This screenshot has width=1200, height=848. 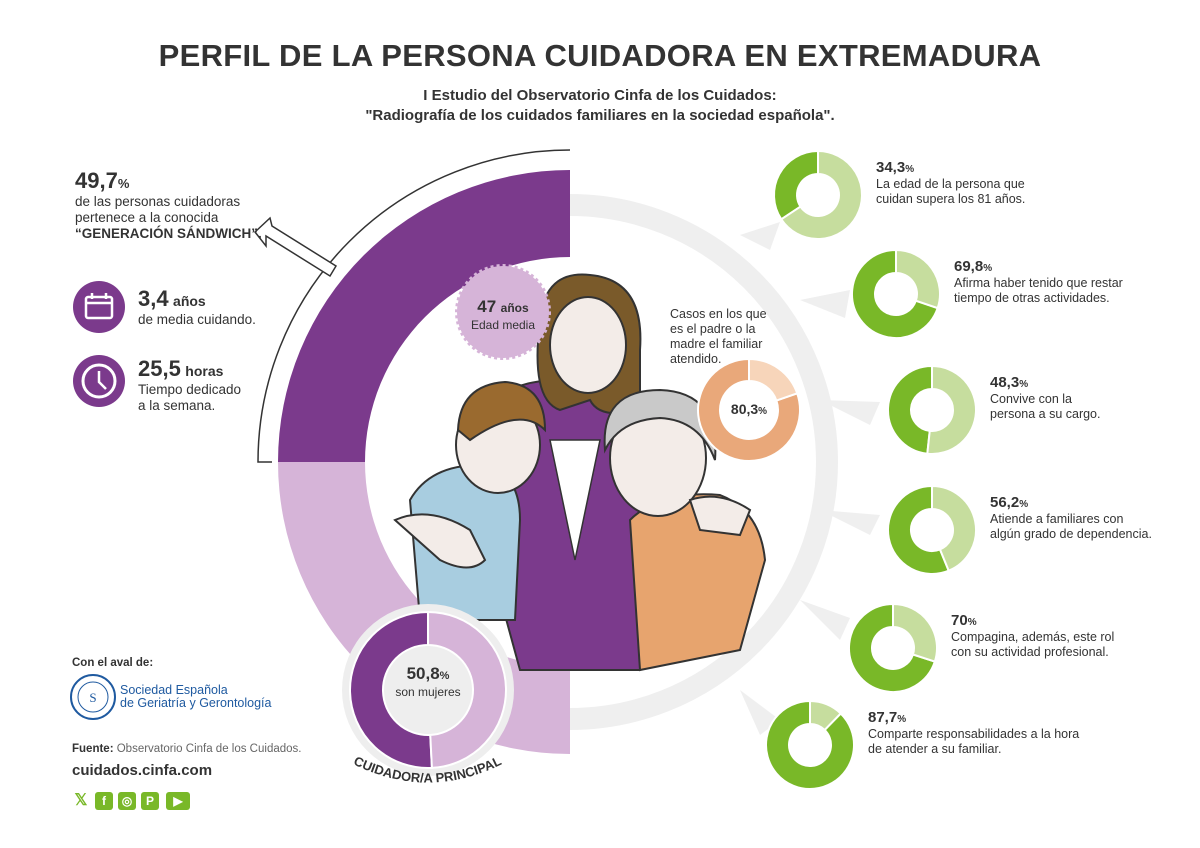 What do you see at coordinates (773, 379) in the screenshot?
I see `parent-case-donut-rest-slice` at bounding box center [773, 379].